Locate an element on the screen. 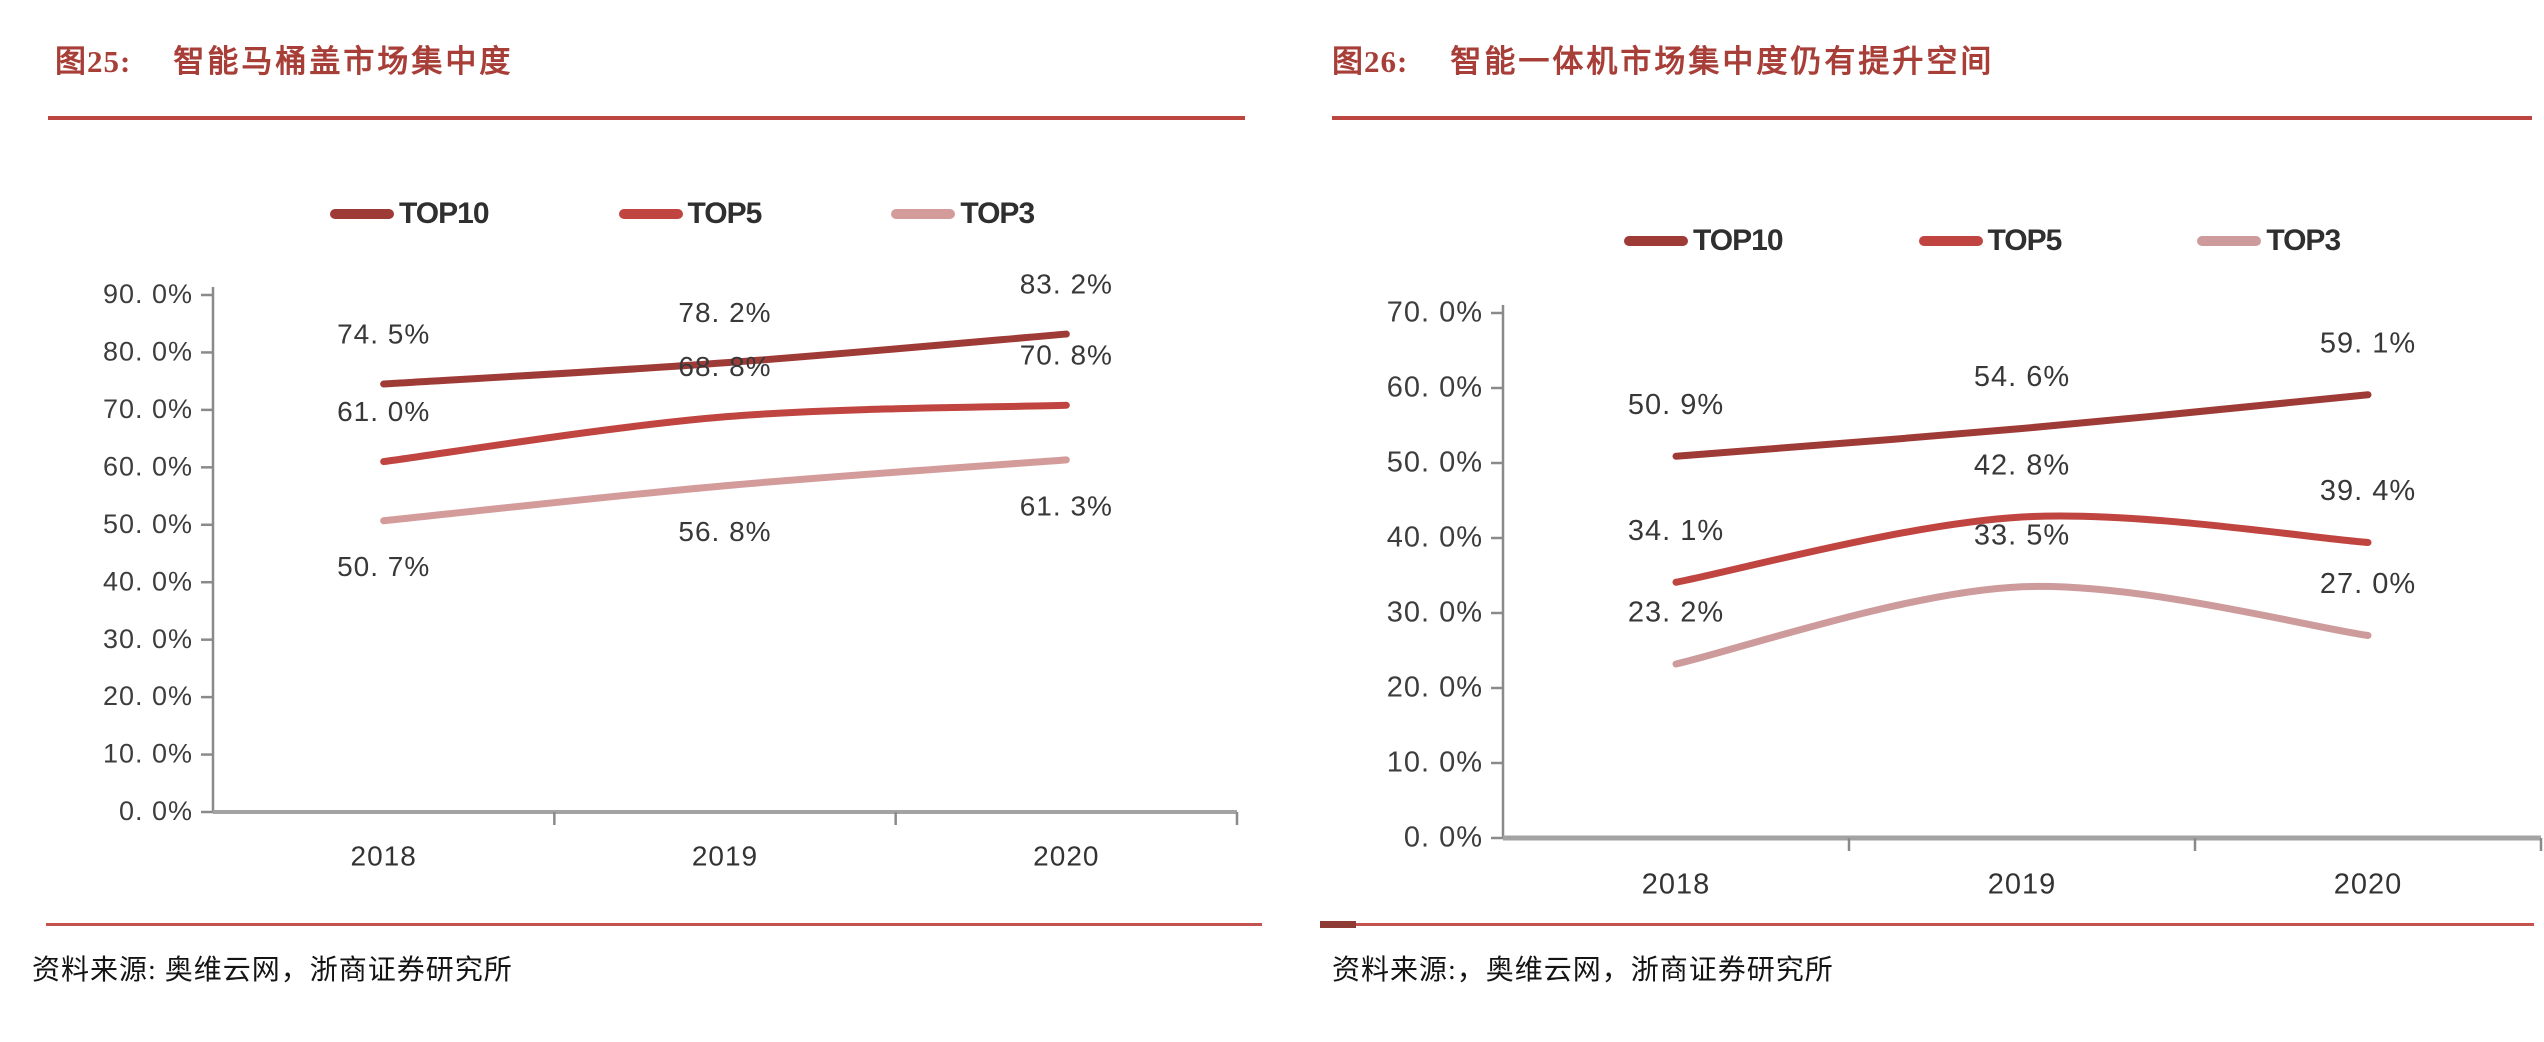 This screenshot has height=1042, width=2544. data-point-label: 50. 7% is located at coordinates (383, 566).